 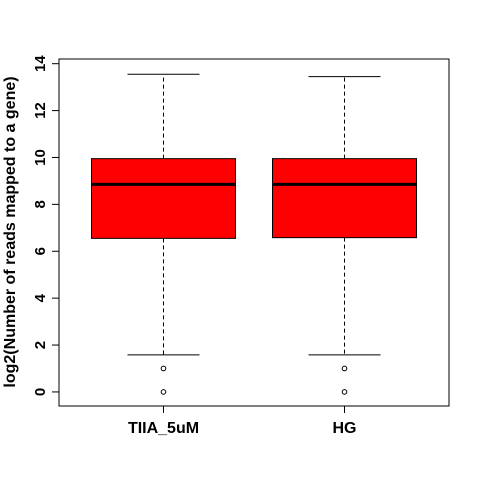 I want to click on y-axis-title: log2(Number of reads mapped to a gene), so click(x=10, y=231).